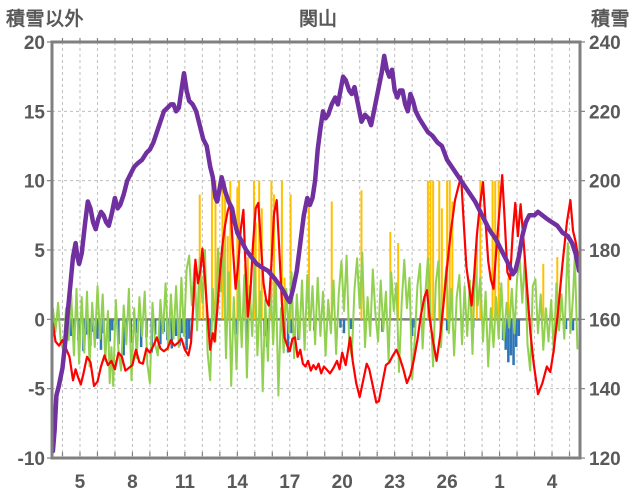 This screenshot has width=636, height=501. What do you see at coordinates (605, 112) in the screenshot?
I see `right-axis-tick-label: 220` at bounding box center [605, 112].